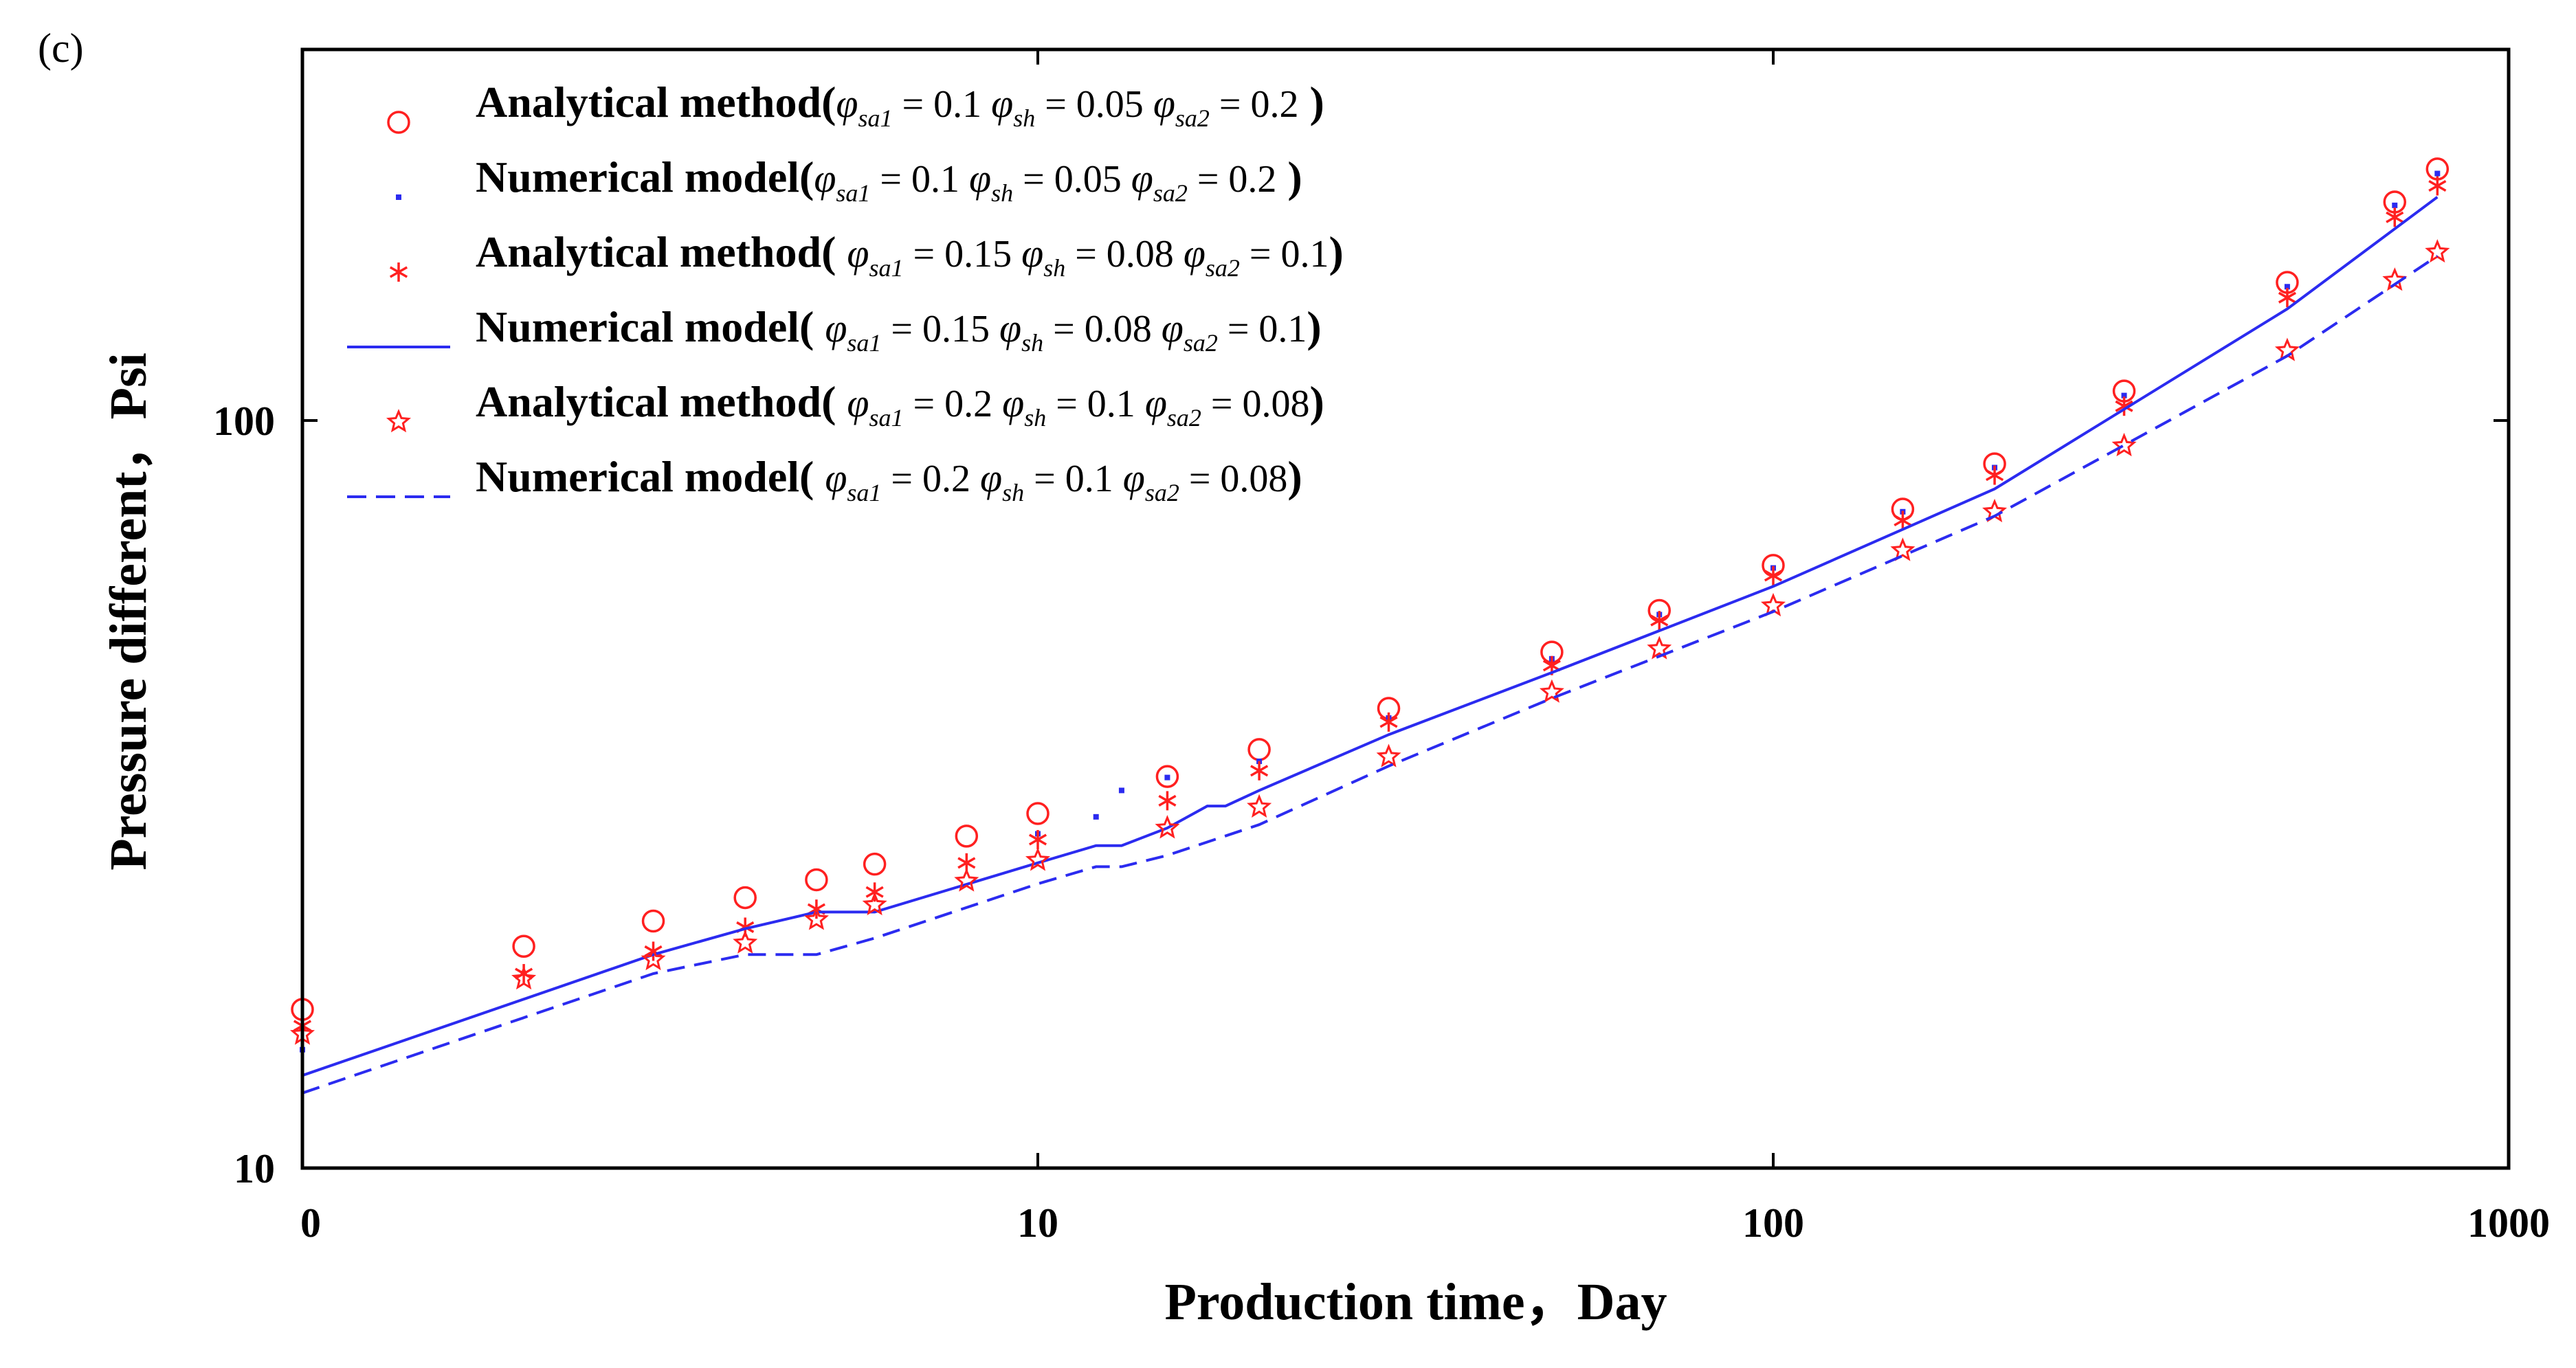 The height and width of the screenshot is (1368, 2576). Describe the element at coordinates (310, 1223) in the screenshot. I see `x-tick-label: 0` at that location.